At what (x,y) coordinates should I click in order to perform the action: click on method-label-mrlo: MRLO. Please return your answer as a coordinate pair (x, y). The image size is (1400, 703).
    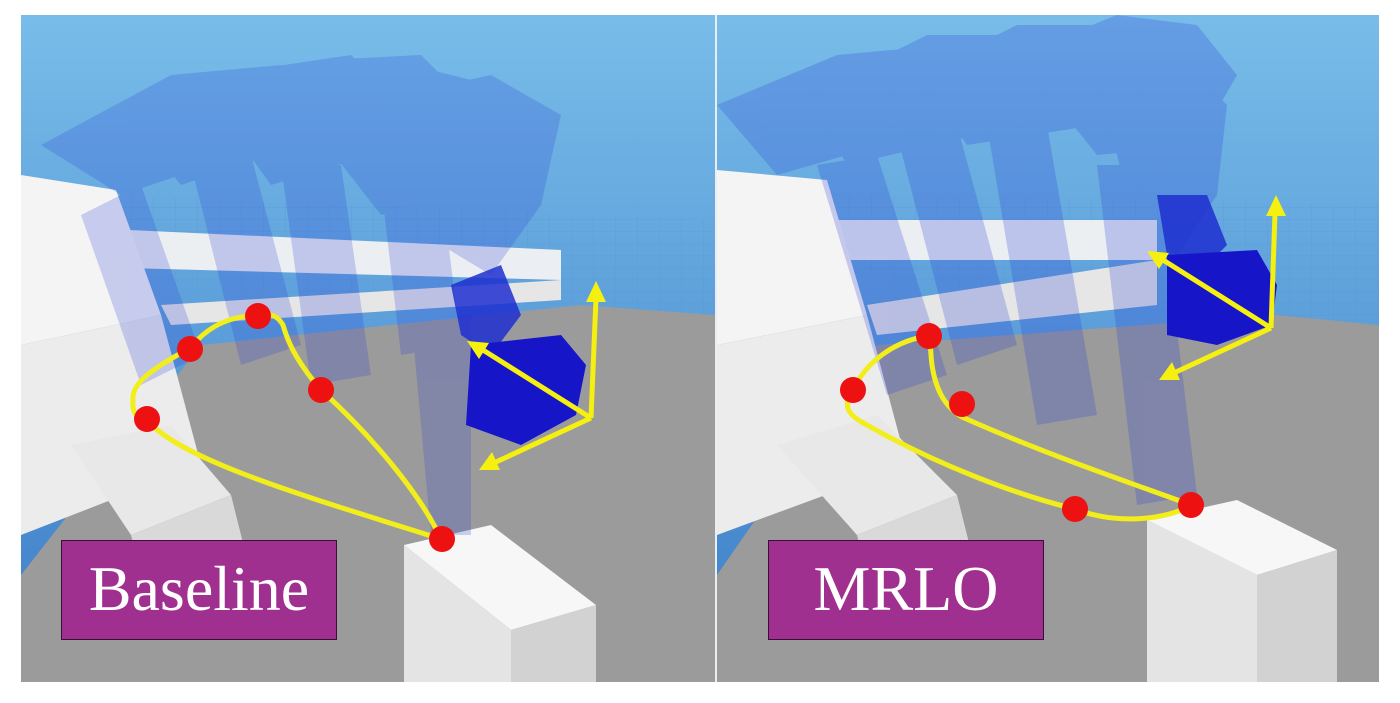
    Looking at the image, I should click on (906, 590).